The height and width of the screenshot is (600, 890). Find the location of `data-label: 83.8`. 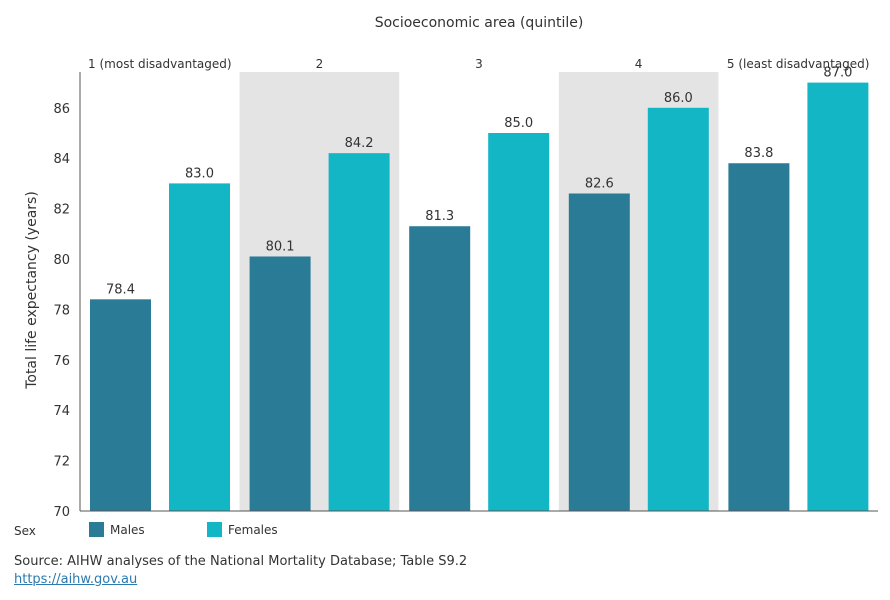

data-label: 83.8 is located at coordinates (758, 153).